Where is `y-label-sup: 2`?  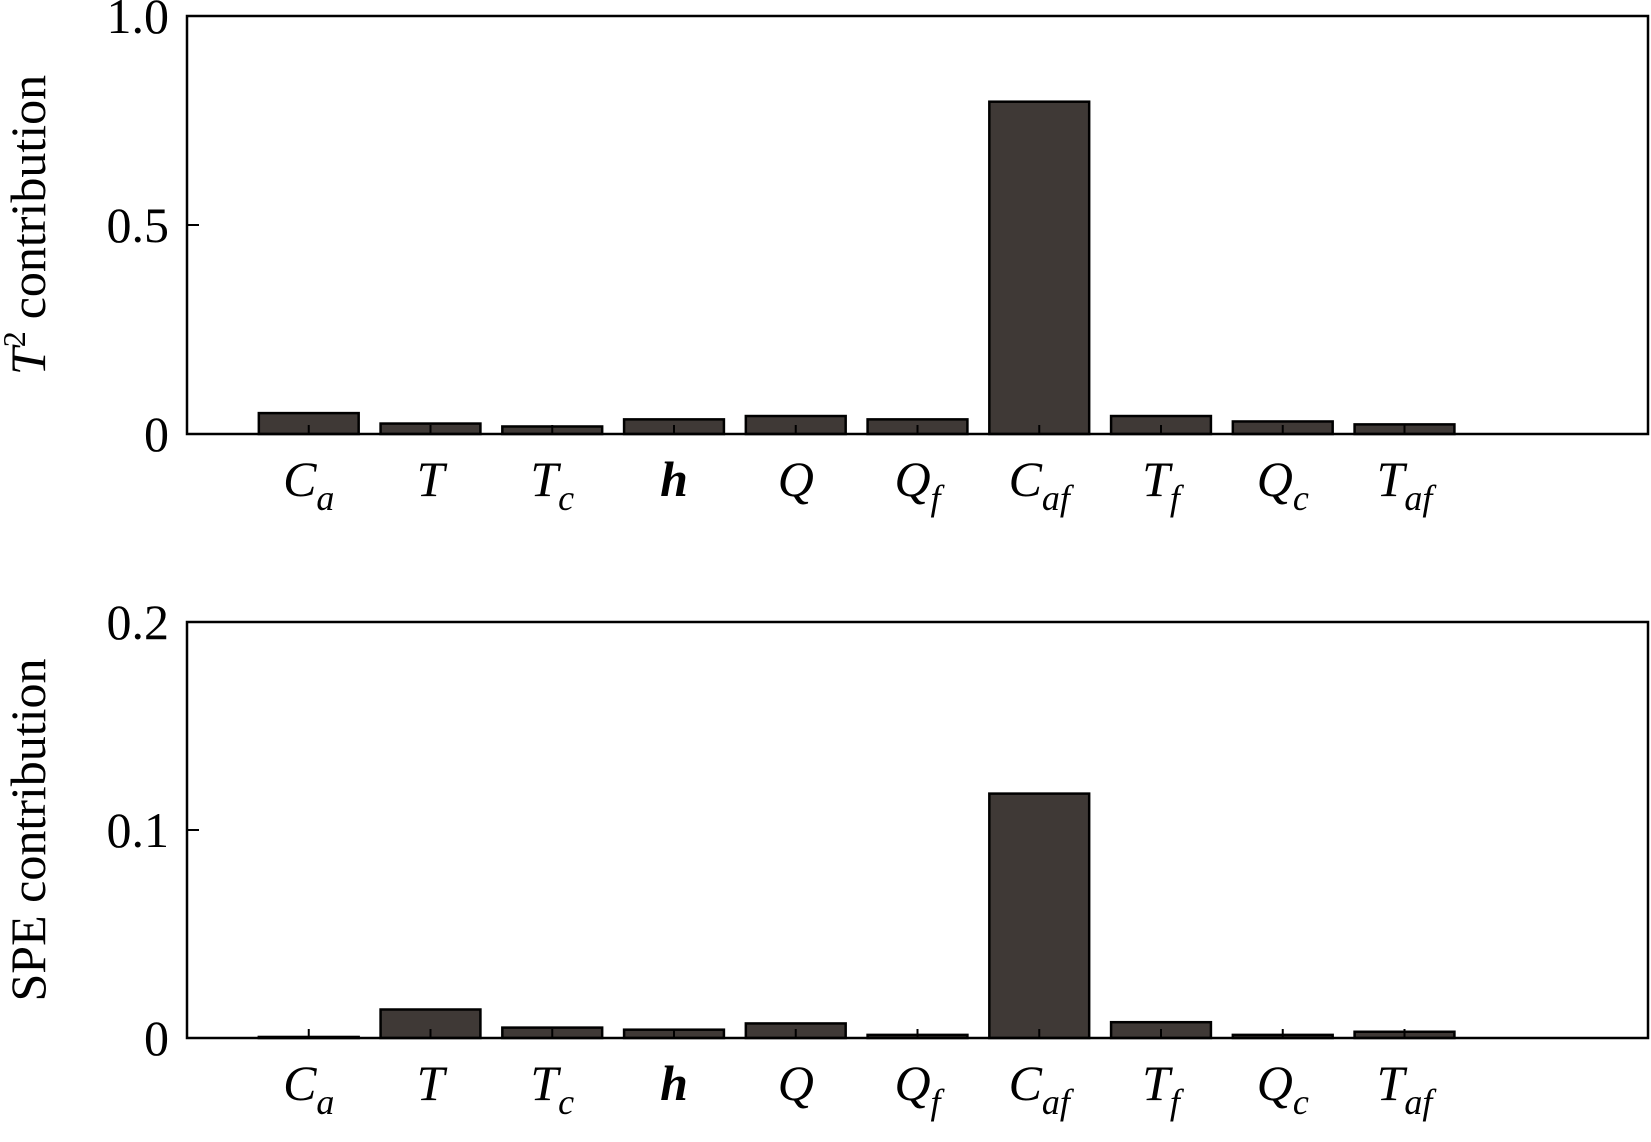
y-label-sup: 2 is located at coordinates (16, 339).